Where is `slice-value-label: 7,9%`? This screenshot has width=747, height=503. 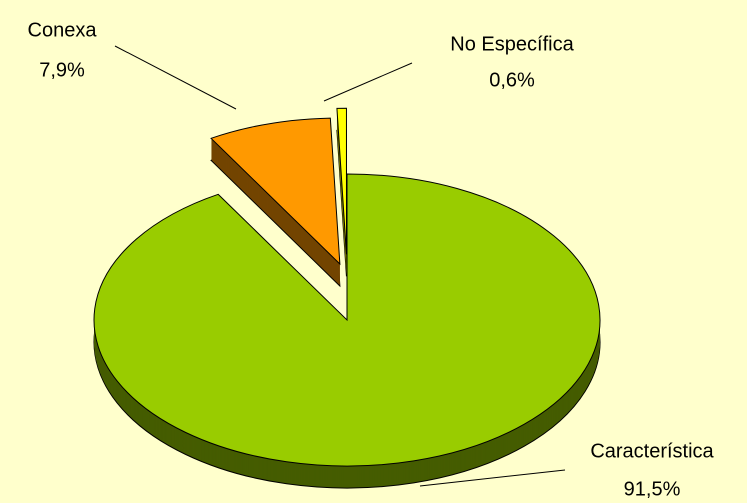
slice-value-label: 7,9% is located at coordinates (62, 70).